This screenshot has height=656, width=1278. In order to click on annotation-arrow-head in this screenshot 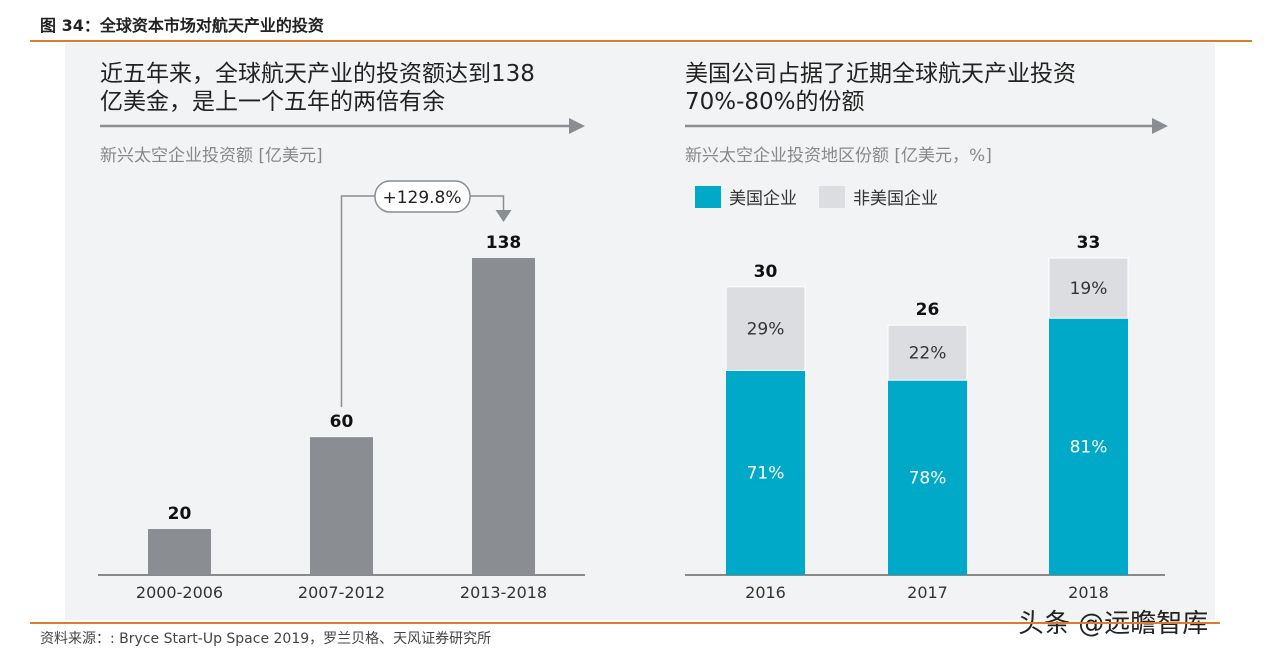, I will do `click(503, 216)`.